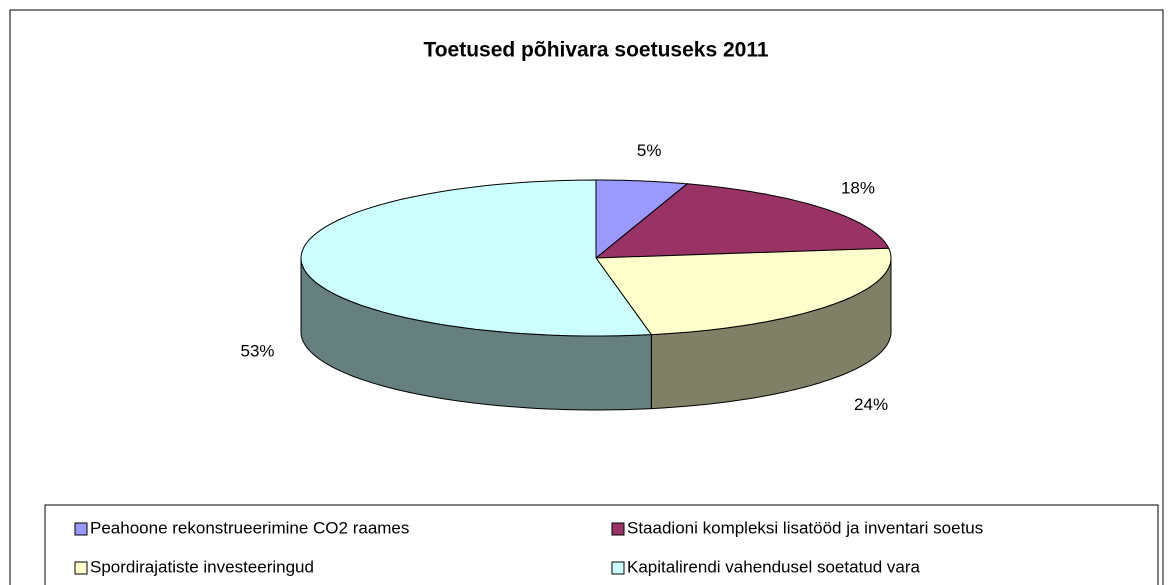 The height and width of the screenshot is (585, 1174). Describe the element at coordinates (871, 404) in the screenshot. I see `data-label: 24%` at that location.